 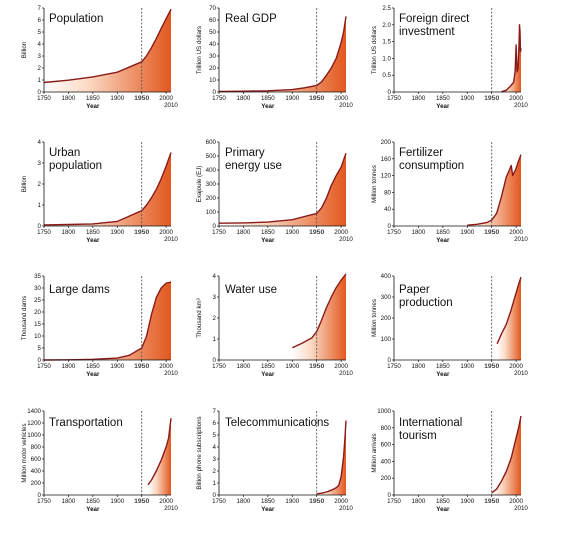 What do you see at coordinates (34, 435) in the screenshot?
I see `y-tick-label: 1000` at bounding box center [34, 435].